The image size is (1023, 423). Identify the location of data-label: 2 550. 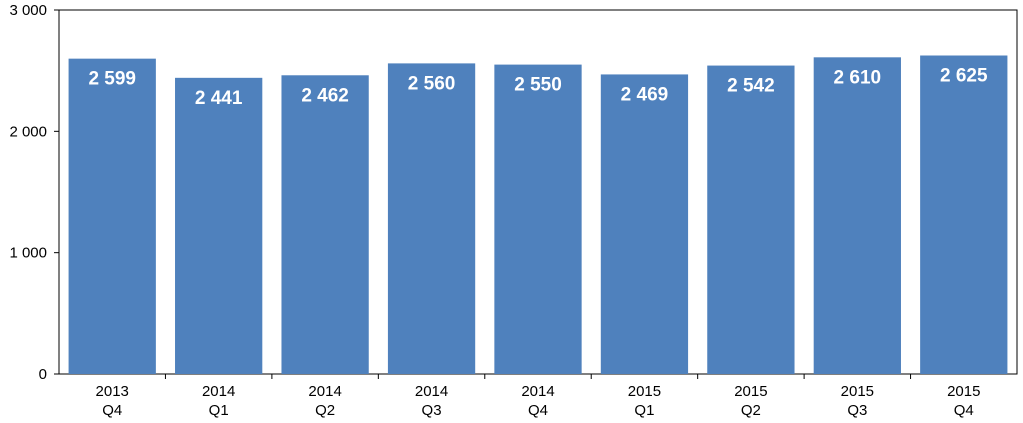
(538, 85).